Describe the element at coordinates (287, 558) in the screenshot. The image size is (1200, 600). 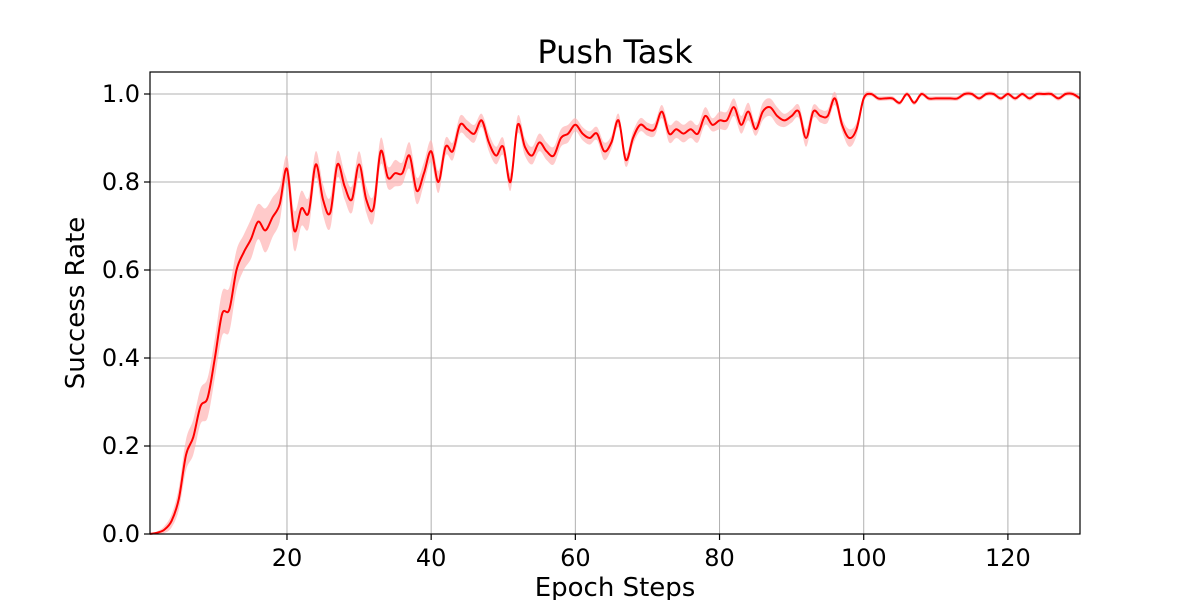
I see `x-tick-label: 20` at that location.